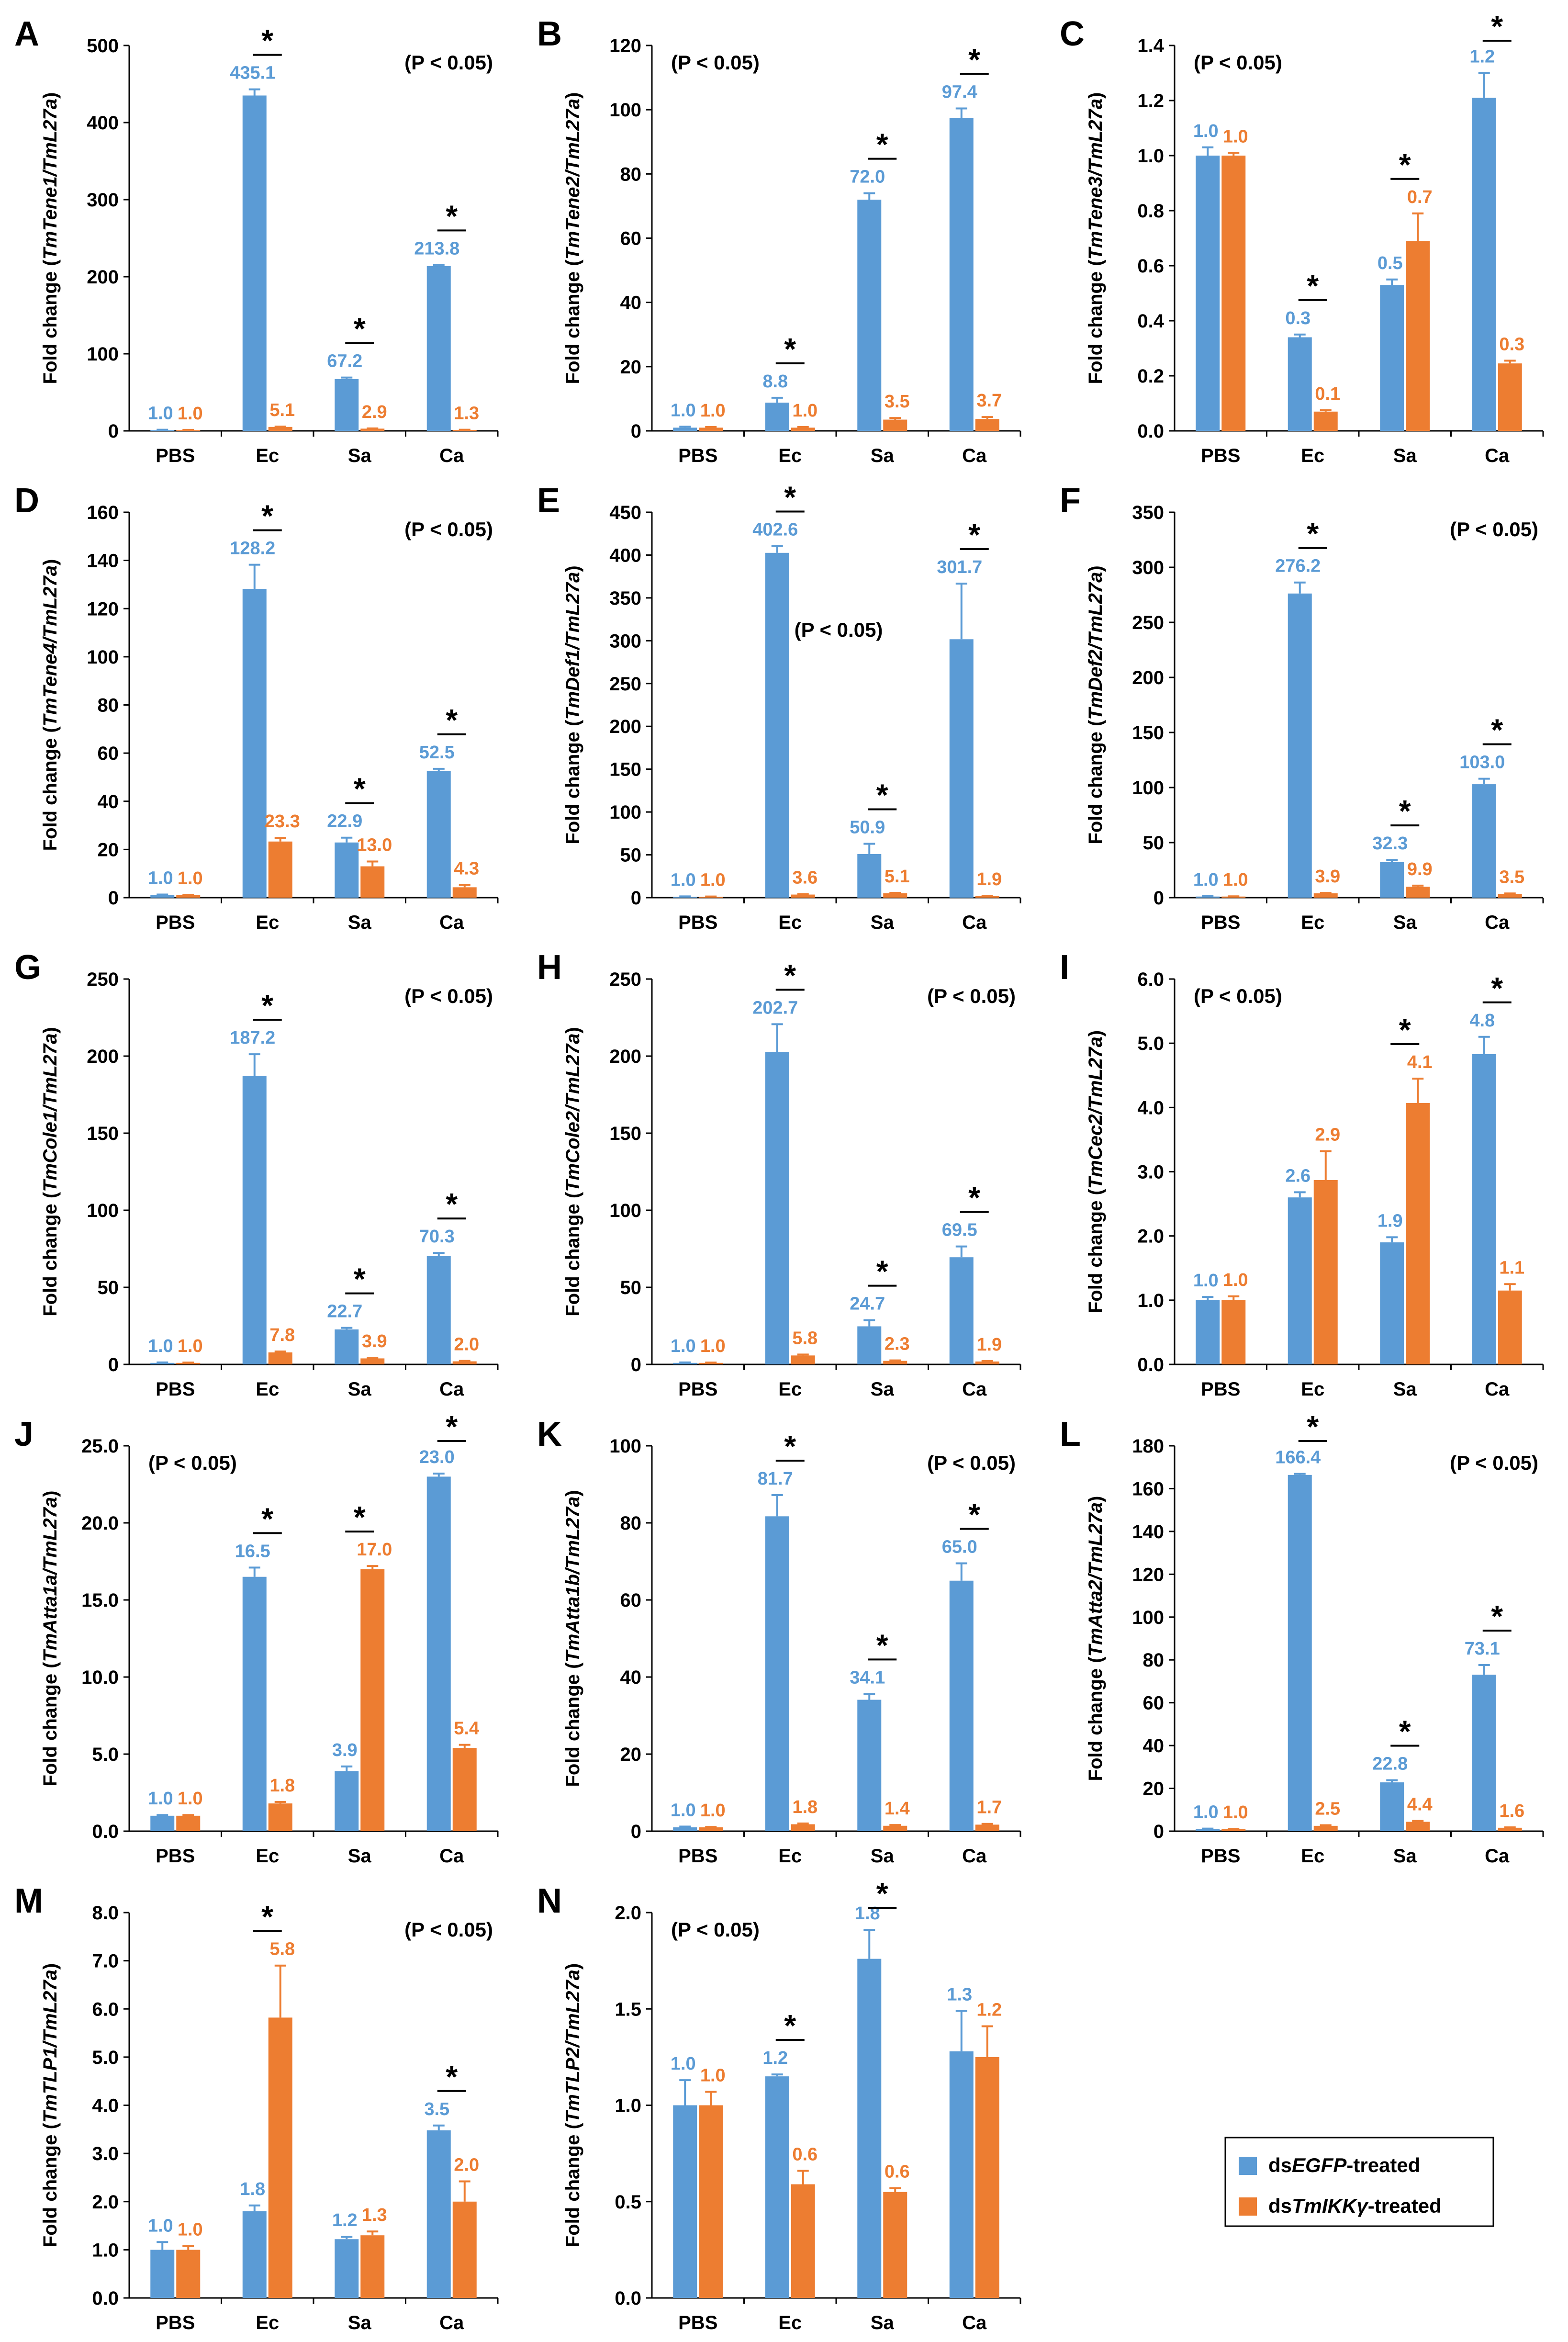  What do you see at coordinates (1234, 1332) in the screenshot?
I see `ikk-bar-pbs` at bounding box center [1234, 1332].